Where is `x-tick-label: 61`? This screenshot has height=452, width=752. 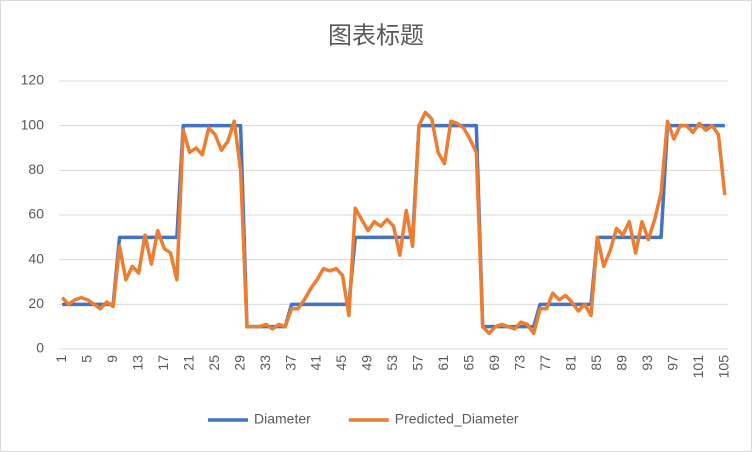 x-tick-label: 61 is located at coordinates (443, 363).